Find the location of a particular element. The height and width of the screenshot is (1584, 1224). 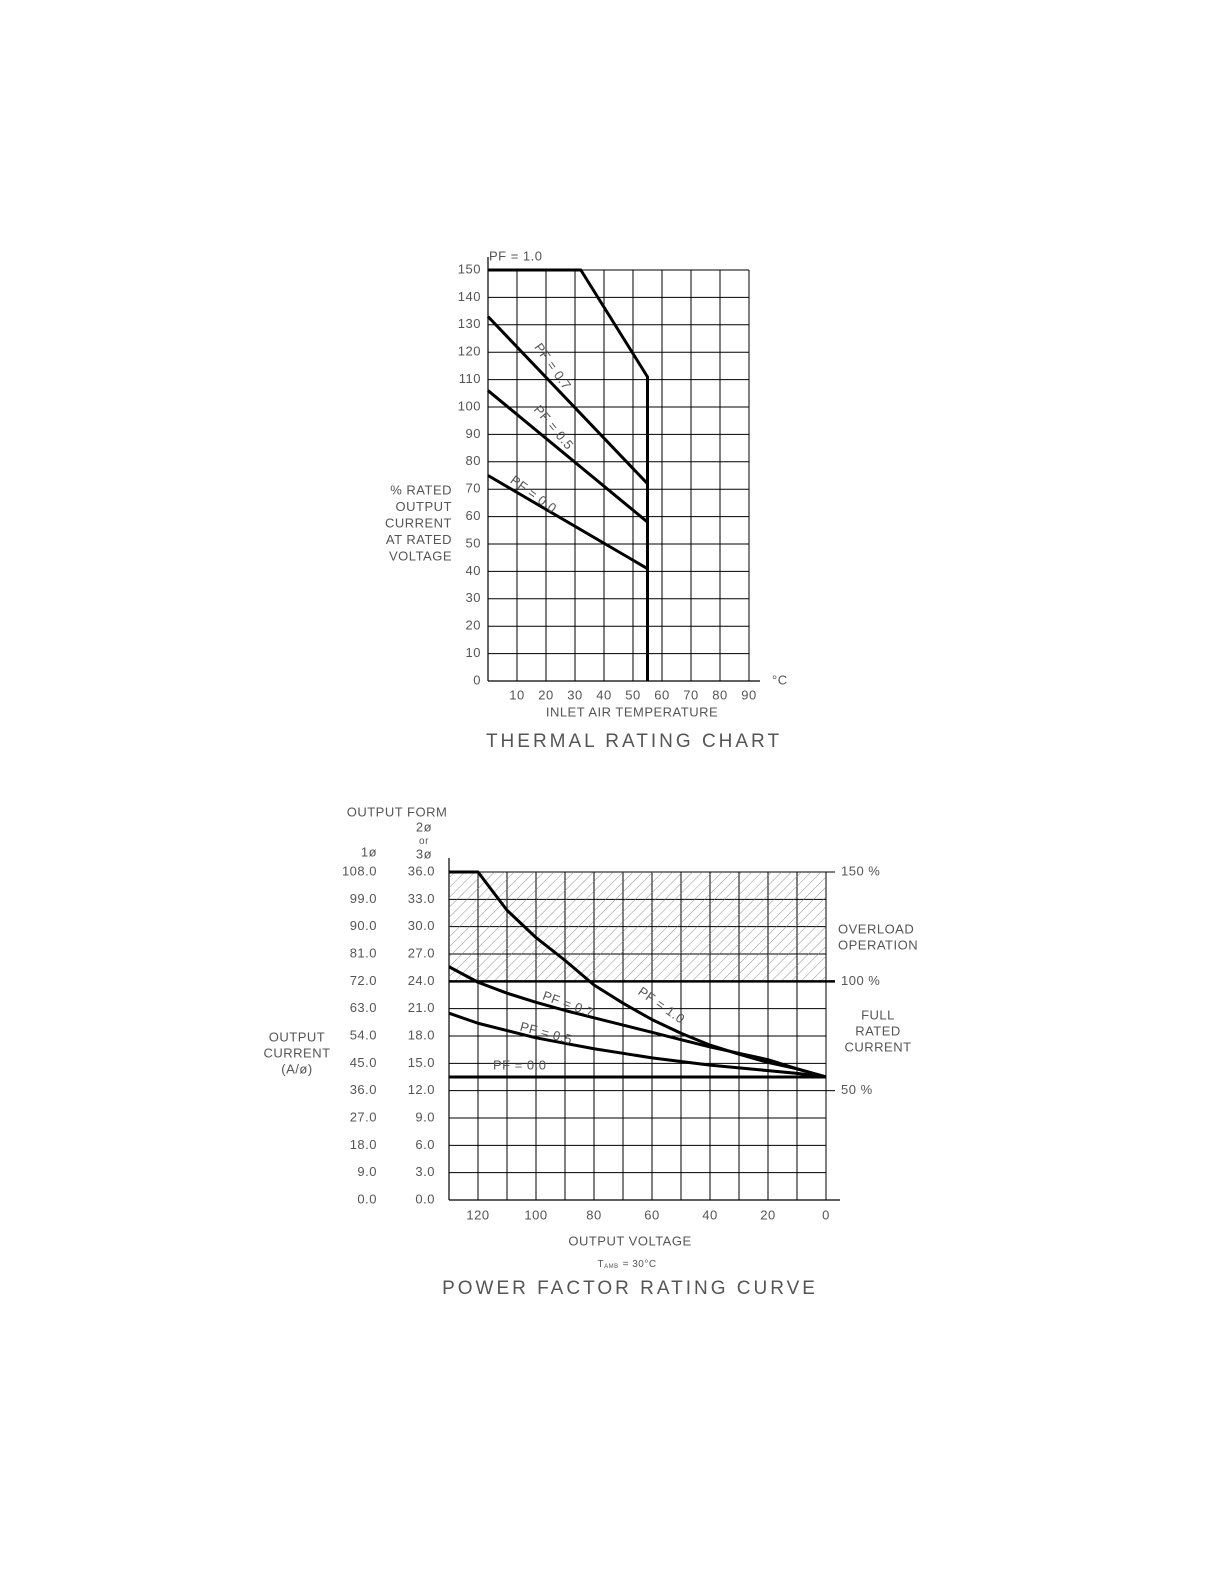

y-tick-label: 10 is located at coordinates (473, 652).